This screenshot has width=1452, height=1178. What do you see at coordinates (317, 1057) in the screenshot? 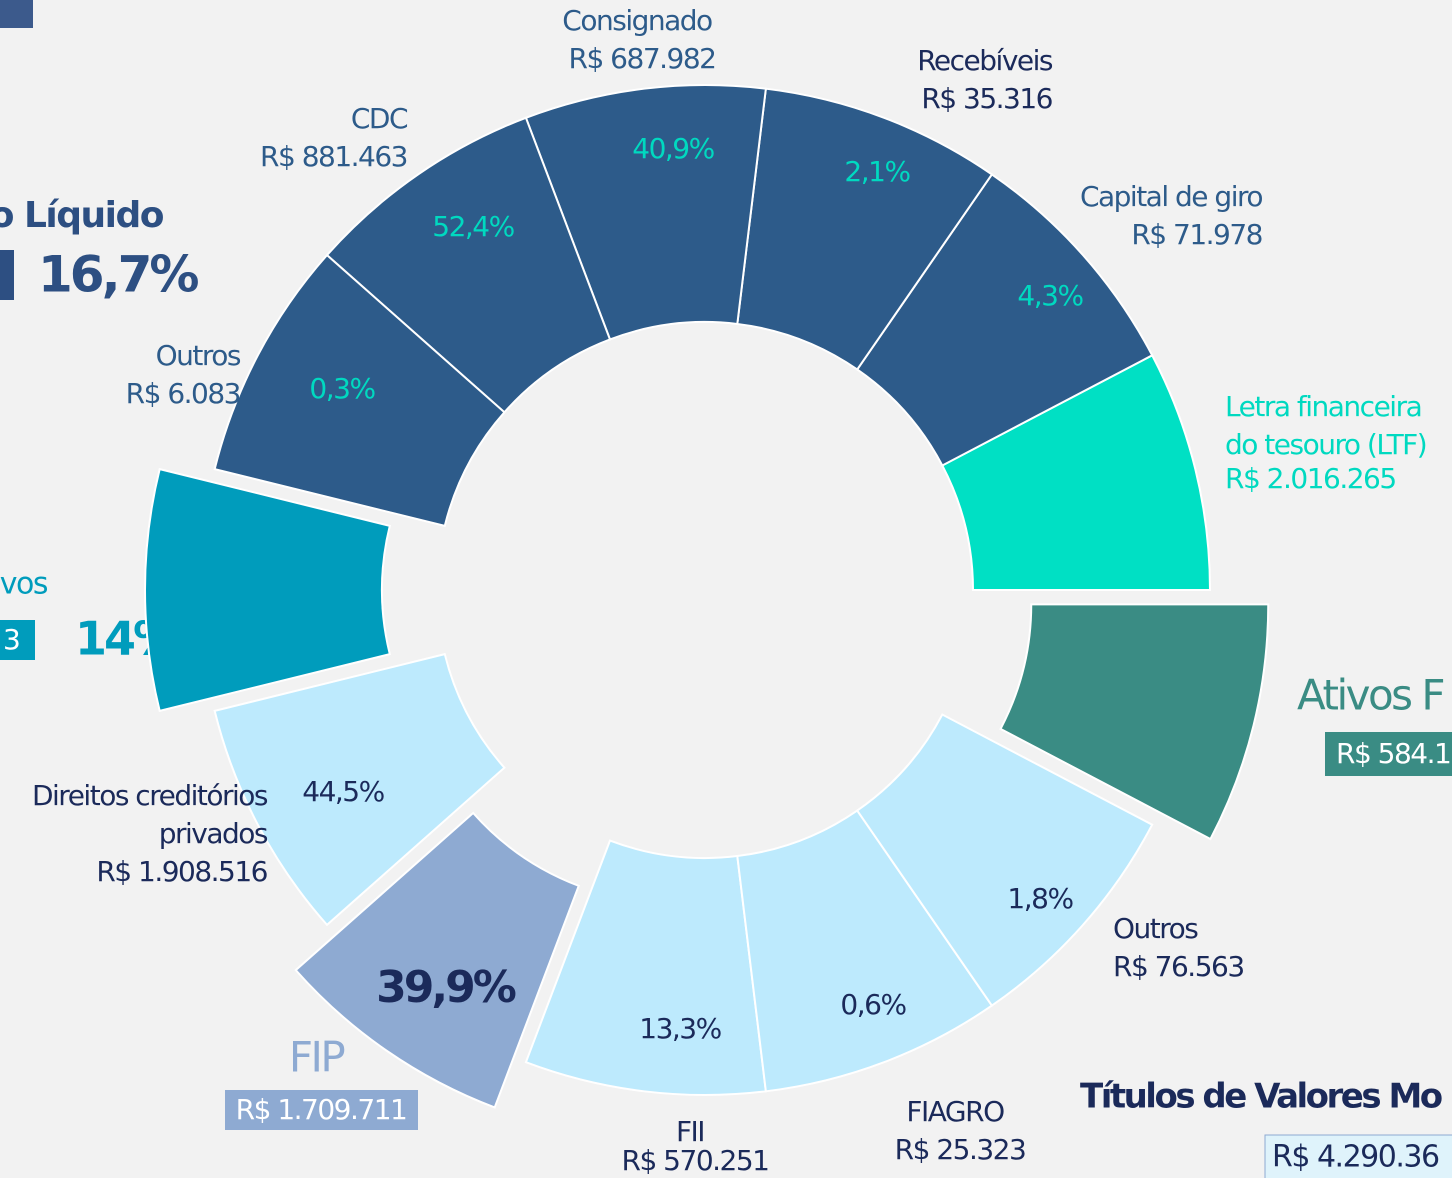
I see `segment-label: FIP` at bounding box center [317, 1057].